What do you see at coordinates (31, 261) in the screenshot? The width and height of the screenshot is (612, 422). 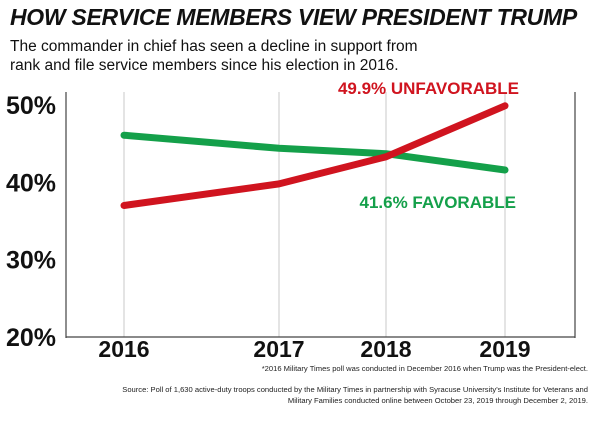 I see `y-tick-label: 30%` at bounding box center [31, 261].